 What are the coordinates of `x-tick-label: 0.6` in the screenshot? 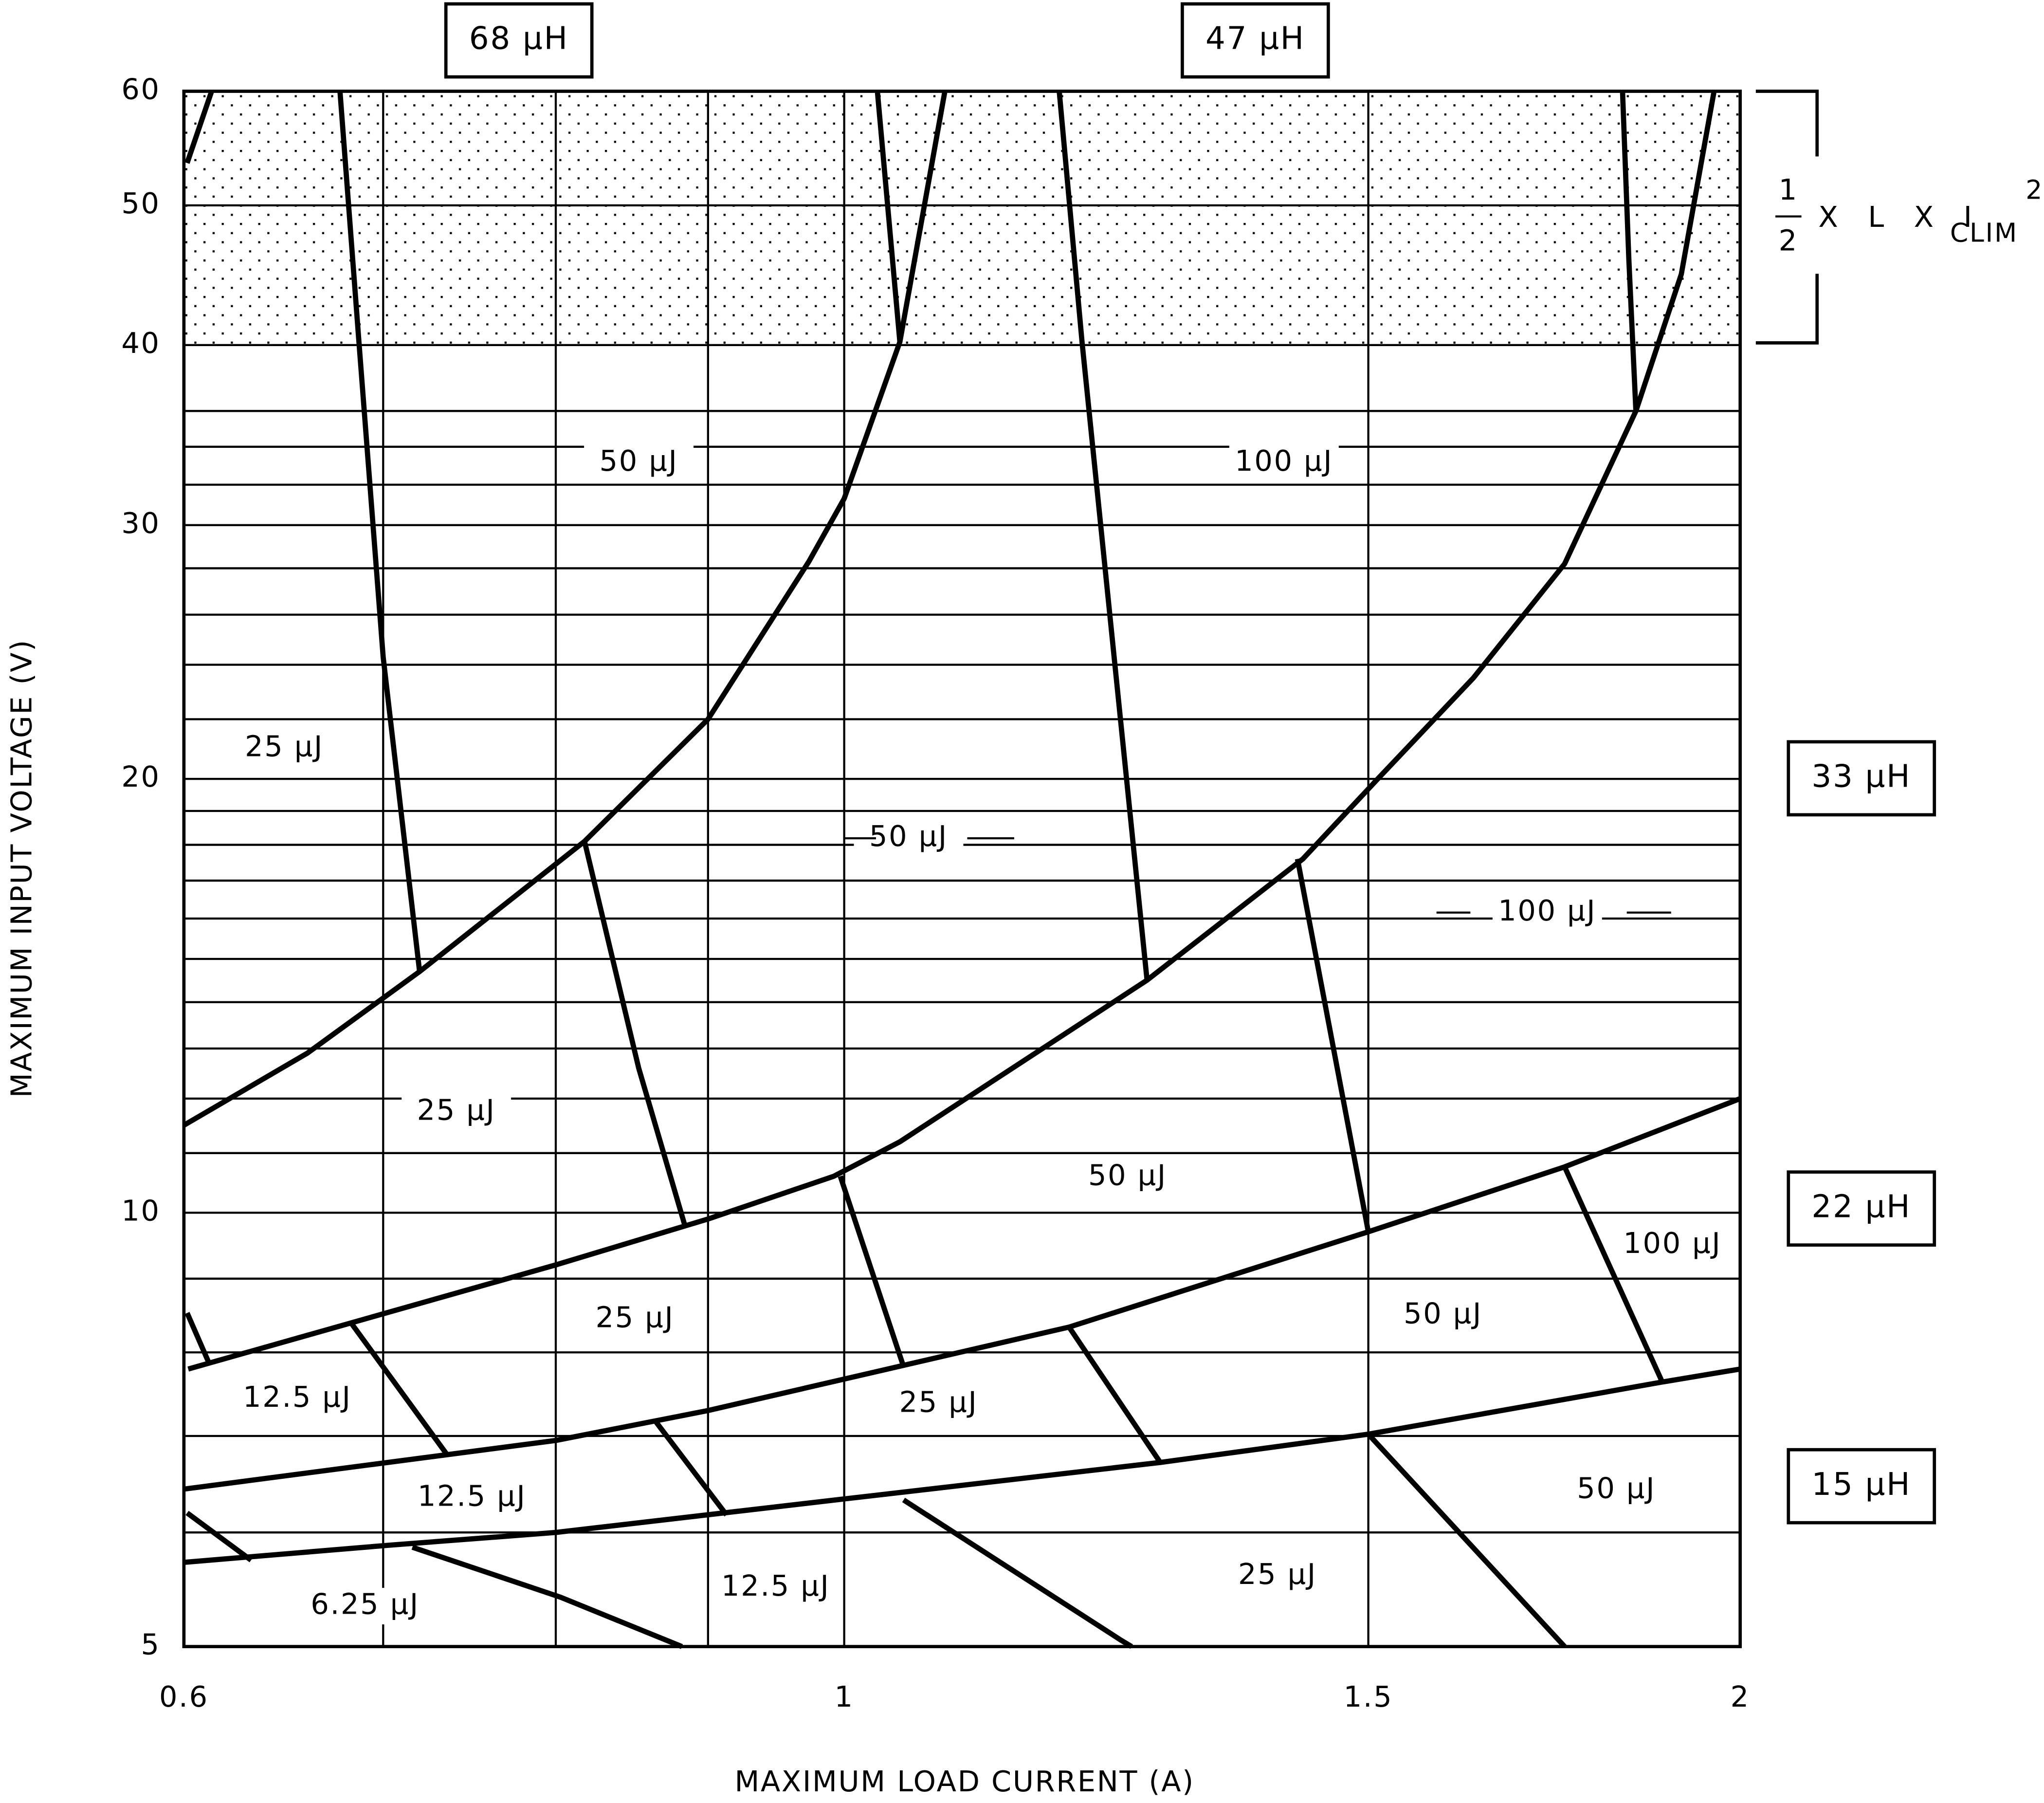 It's located at (184, 1697).